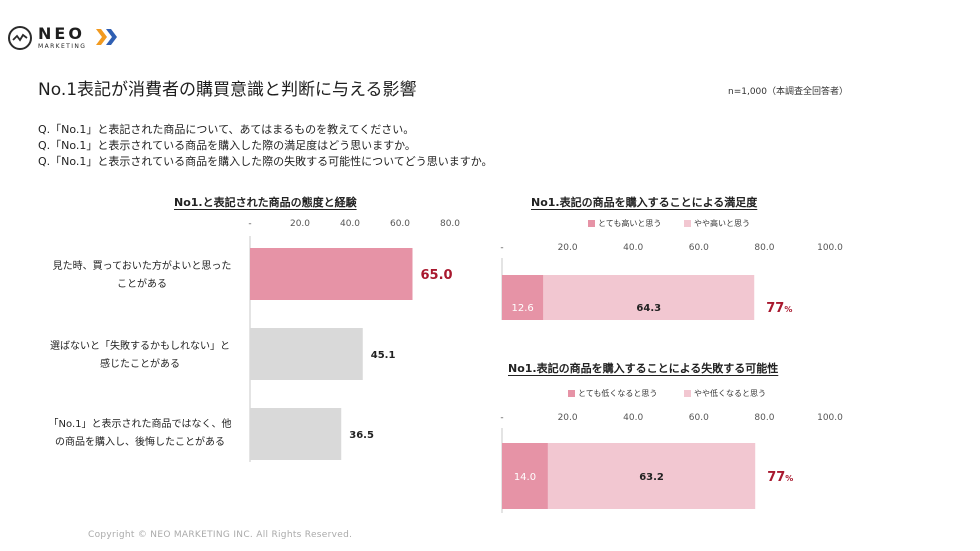  Describe the element at coordinates (61, 33) in the screenshot. I see `logo-name: NEO` at that location.